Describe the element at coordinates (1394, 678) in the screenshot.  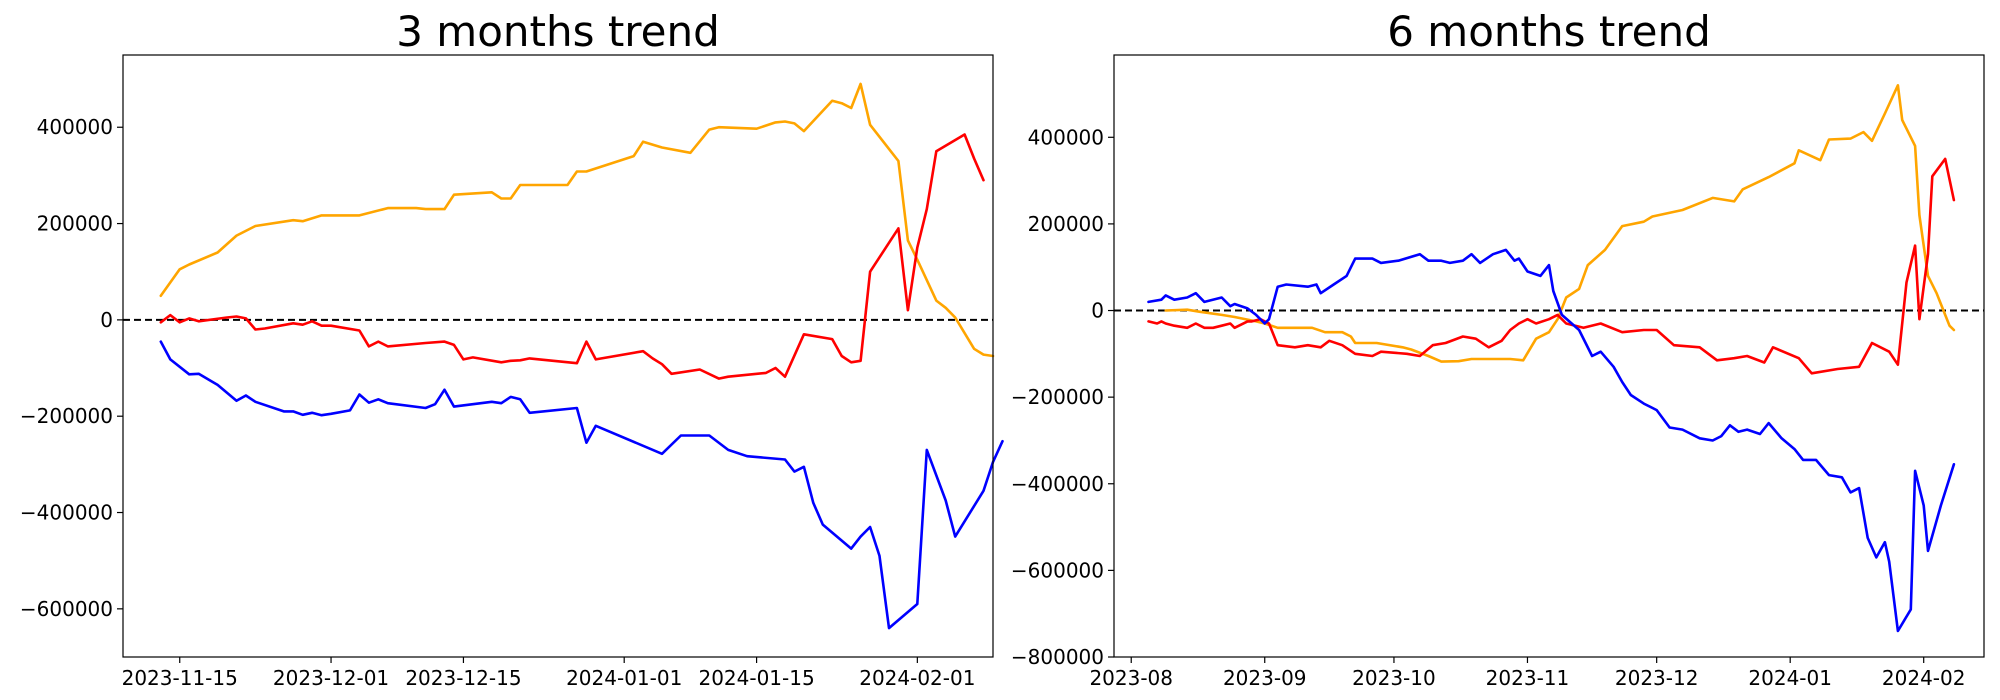
I see `x-tick-label: 2023-10` at that location.